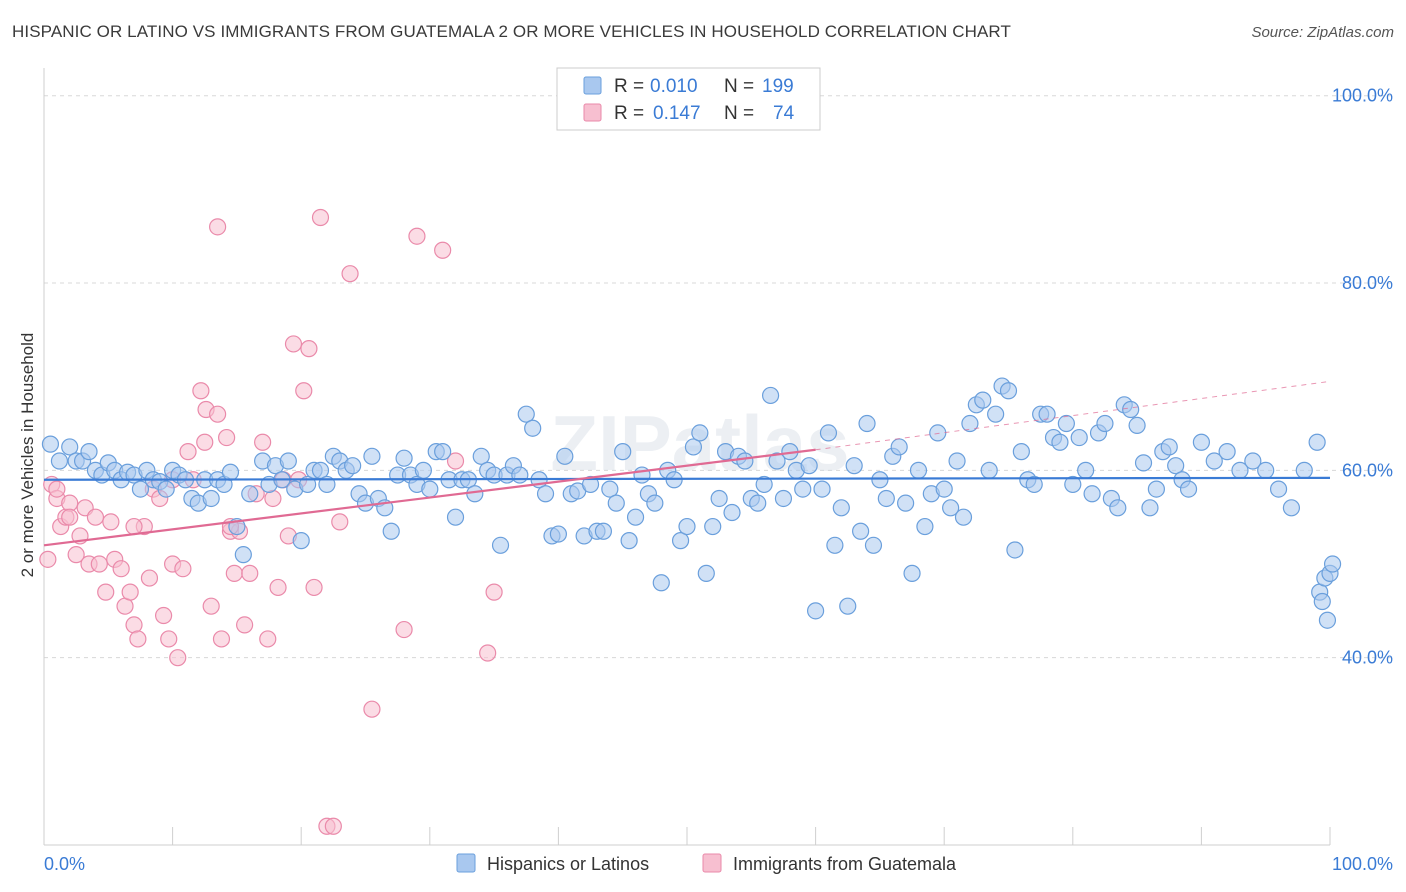 The image size is (1406, 892). I want to click on guatemala-trend-line, so click(429, 497).